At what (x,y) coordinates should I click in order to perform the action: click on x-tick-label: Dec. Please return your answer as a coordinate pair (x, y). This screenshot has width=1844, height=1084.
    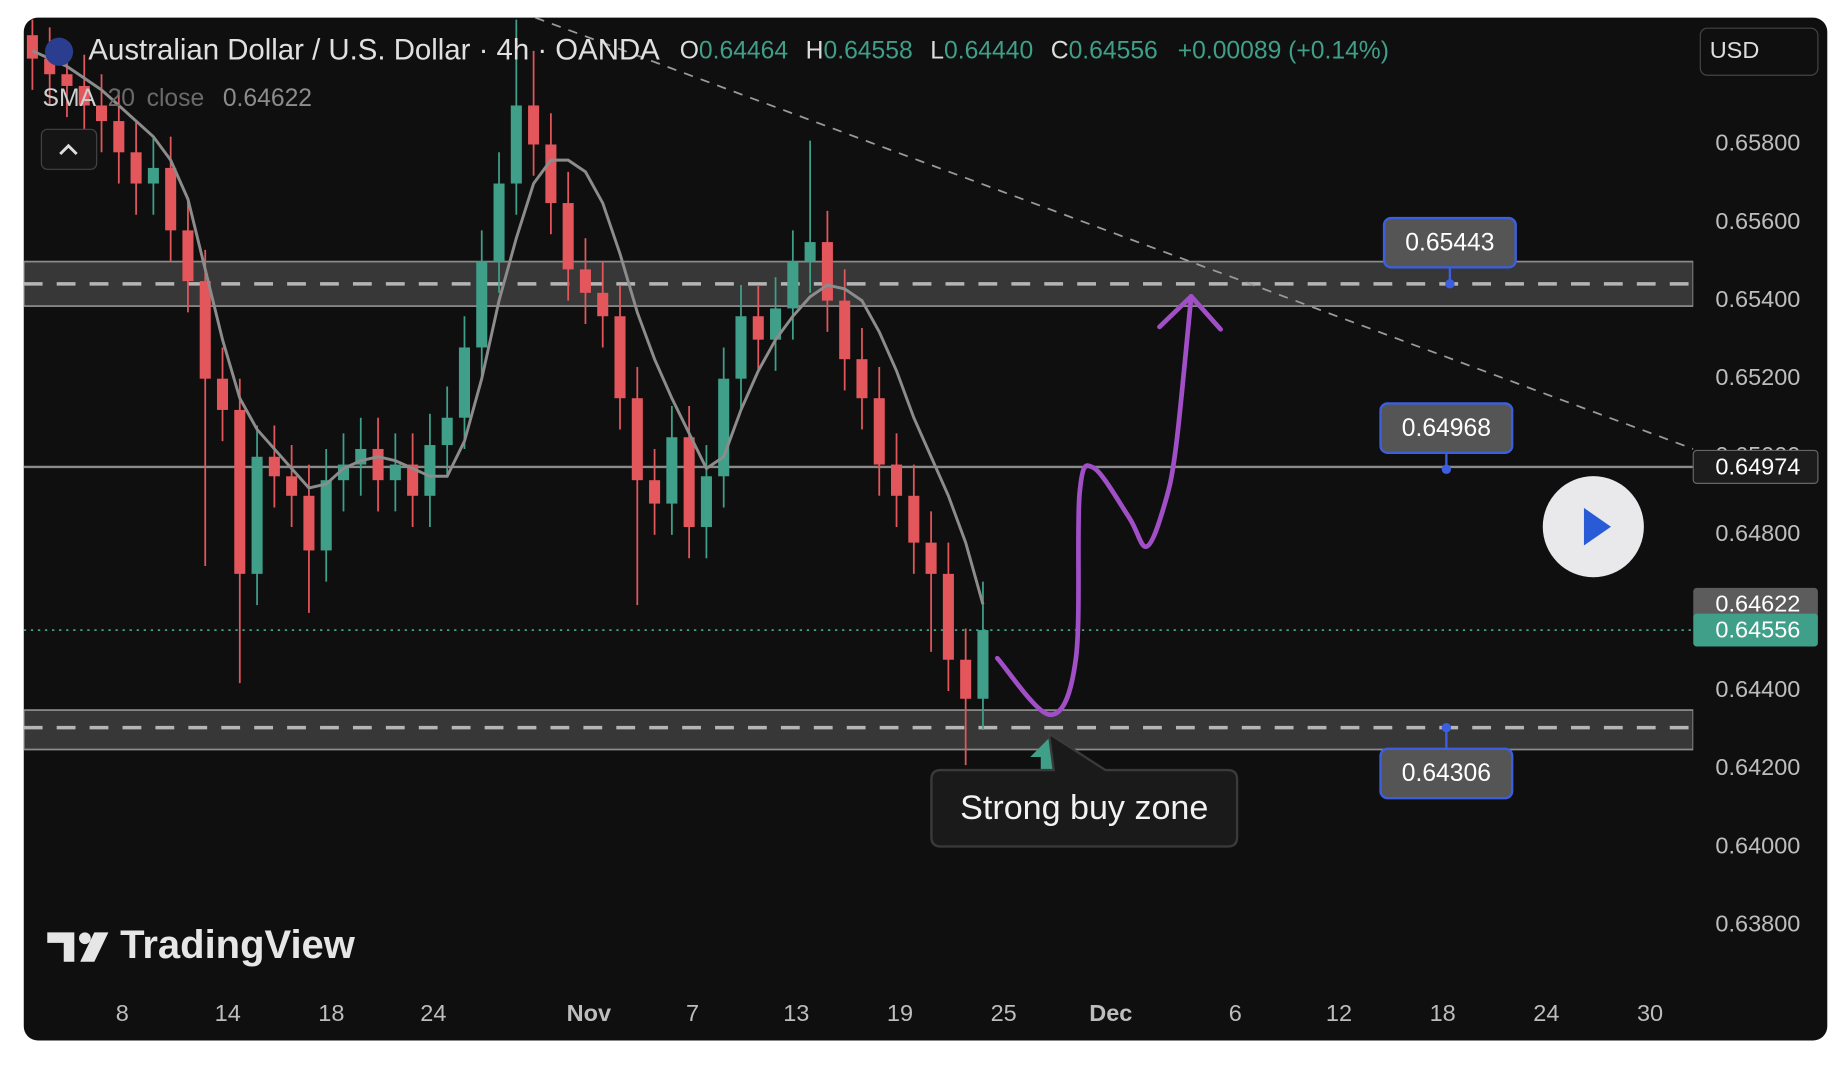
    Looking at the image, I should click on (1110, 1013).